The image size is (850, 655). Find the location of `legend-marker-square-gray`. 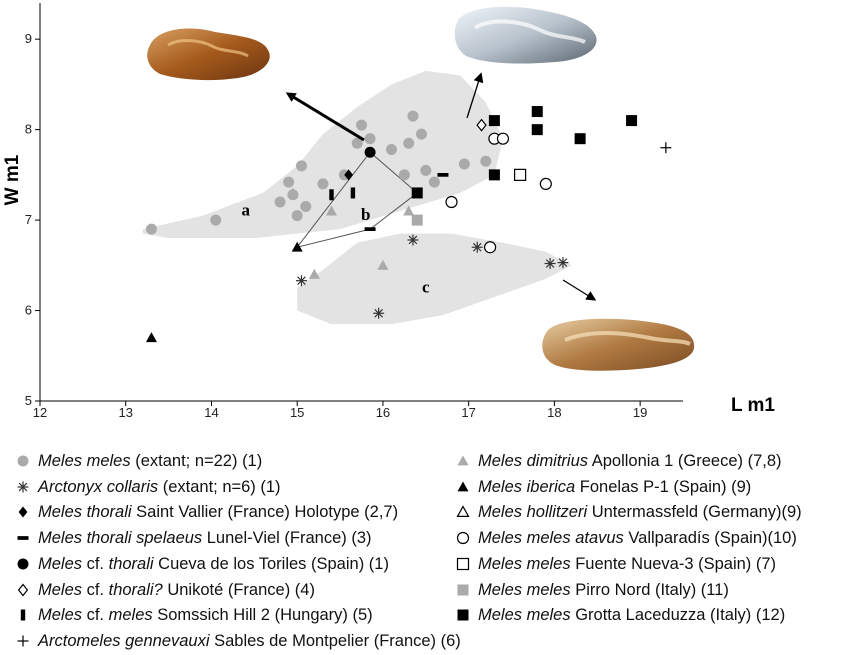

legend-marker-square-gray is located at coordinates (463, 589).